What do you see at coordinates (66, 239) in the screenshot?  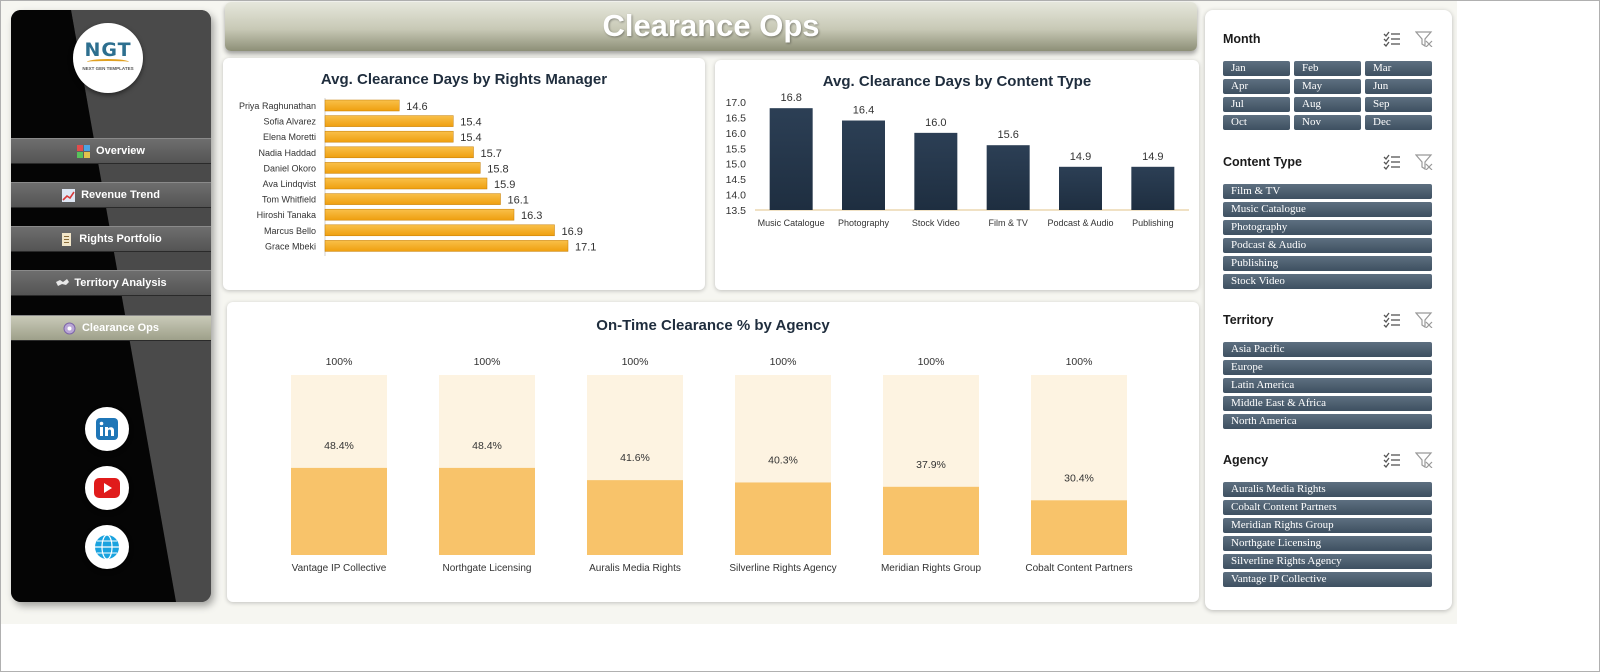 I see `rights-portfolio-icon` at bounding box center [66, 239].